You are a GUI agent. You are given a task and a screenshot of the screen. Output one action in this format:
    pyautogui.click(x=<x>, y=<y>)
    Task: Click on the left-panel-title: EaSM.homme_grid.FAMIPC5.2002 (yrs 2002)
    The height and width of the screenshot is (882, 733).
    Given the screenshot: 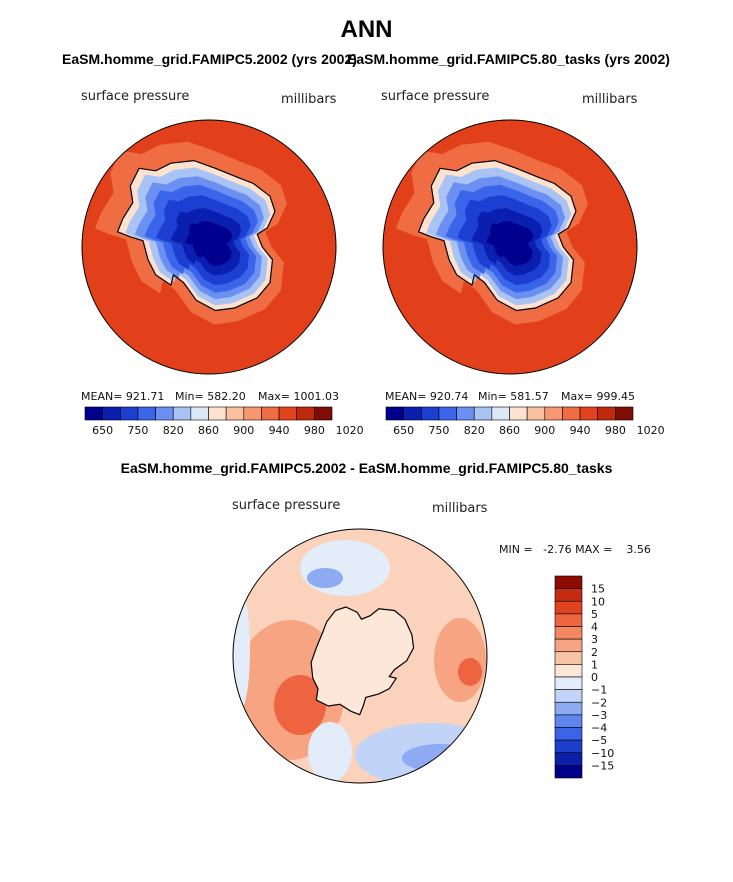 What is the action you would take?
    pyautogui.click(x=209, y=59)
    